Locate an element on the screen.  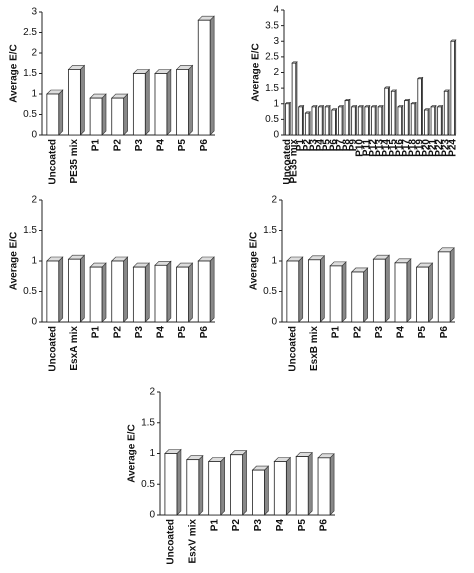
x-tick-label: P1 is located at coordinates (214, 525).